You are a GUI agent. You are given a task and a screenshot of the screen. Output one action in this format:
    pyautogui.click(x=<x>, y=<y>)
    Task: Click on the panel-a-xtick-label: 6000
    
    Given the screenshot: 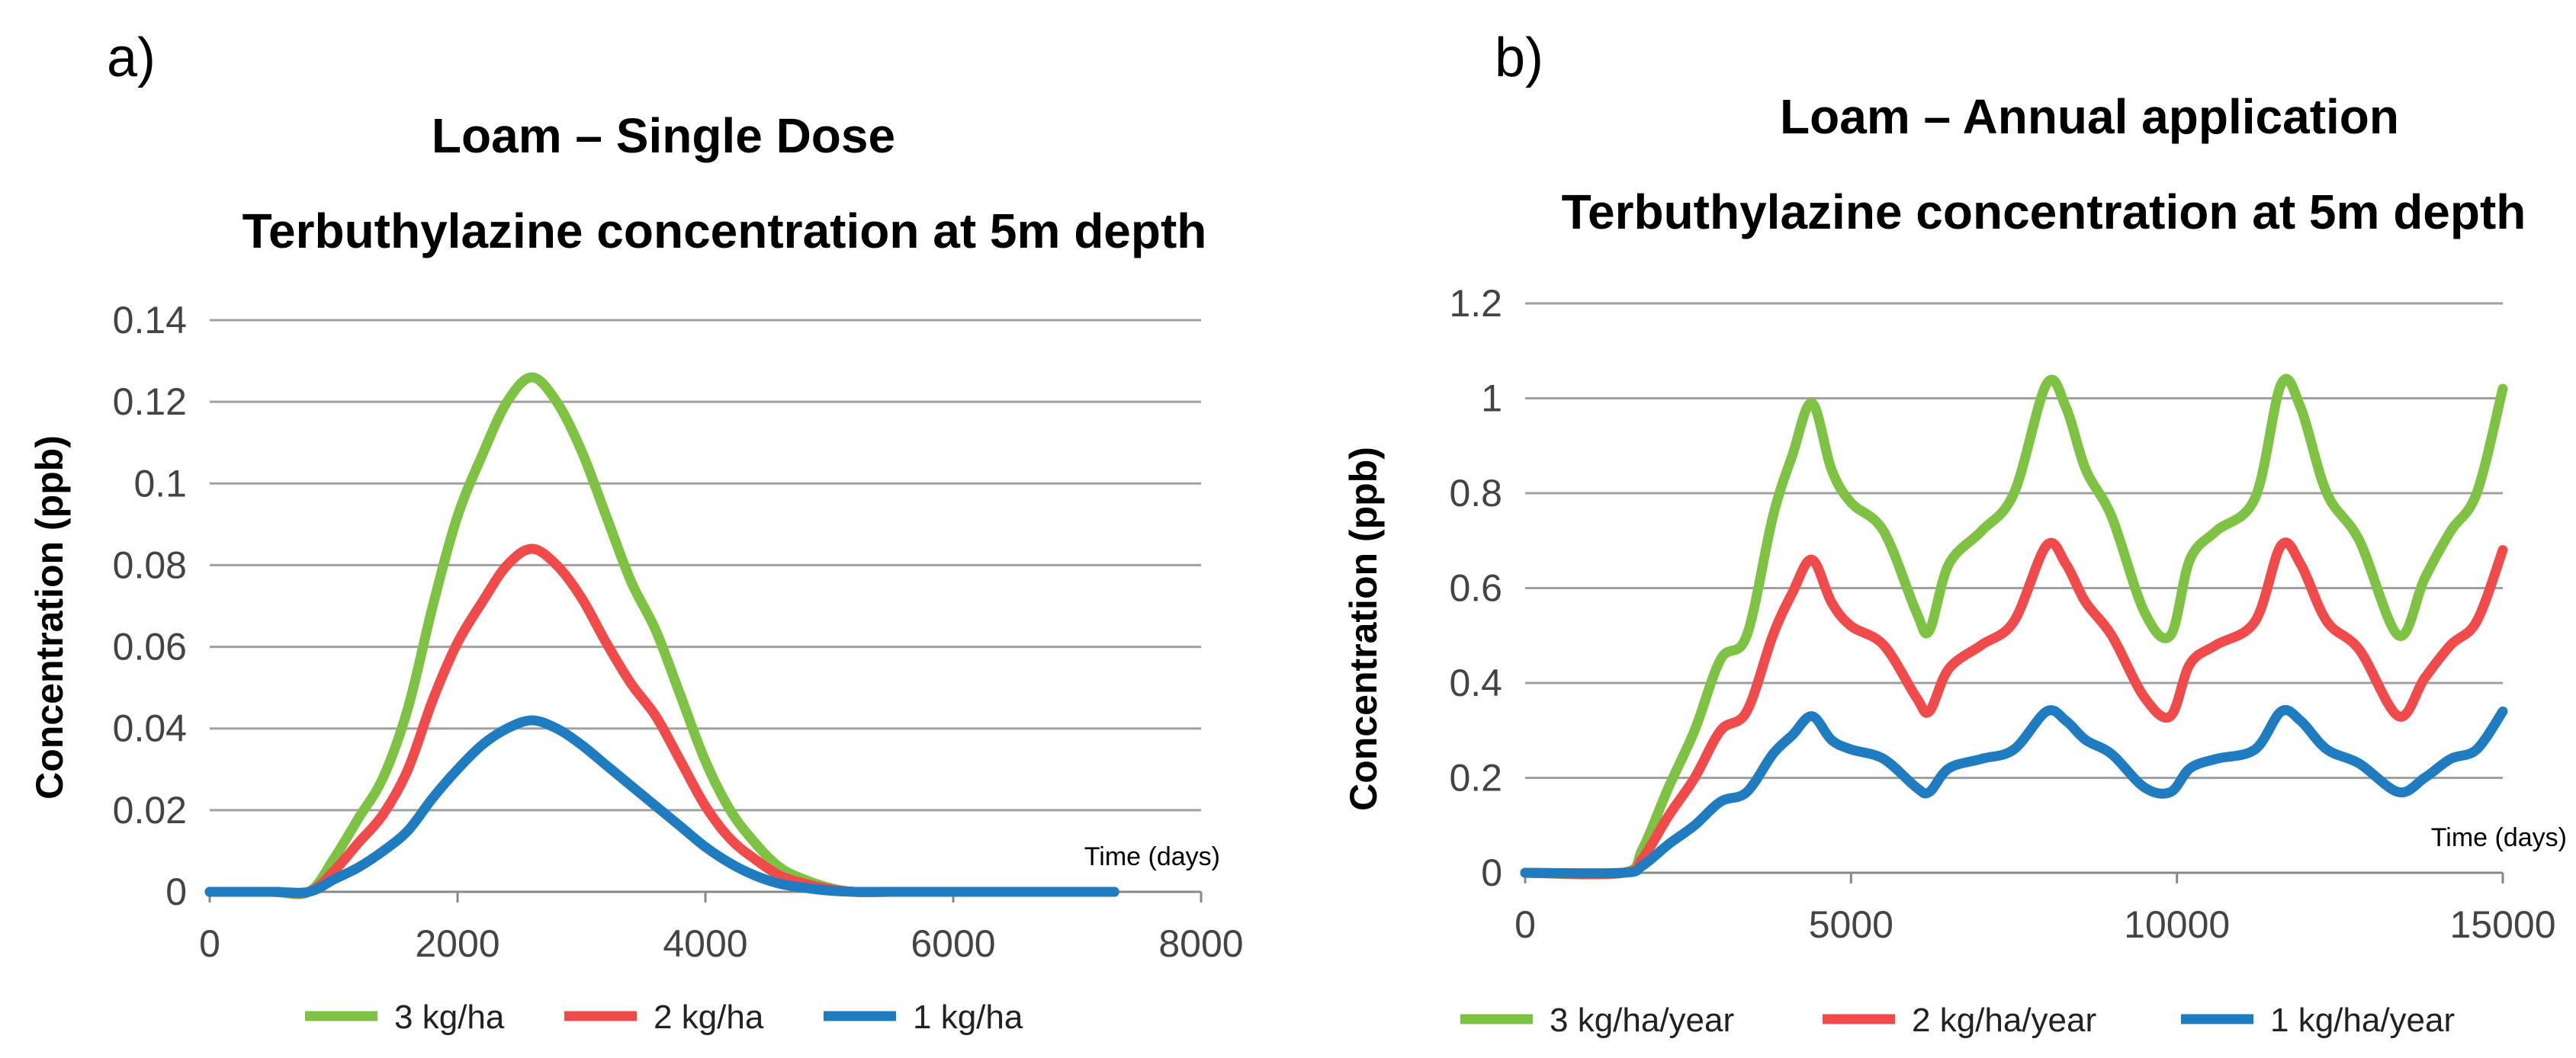 What is the action you would take?
    pyautogui.click(x=953, y=944)
    